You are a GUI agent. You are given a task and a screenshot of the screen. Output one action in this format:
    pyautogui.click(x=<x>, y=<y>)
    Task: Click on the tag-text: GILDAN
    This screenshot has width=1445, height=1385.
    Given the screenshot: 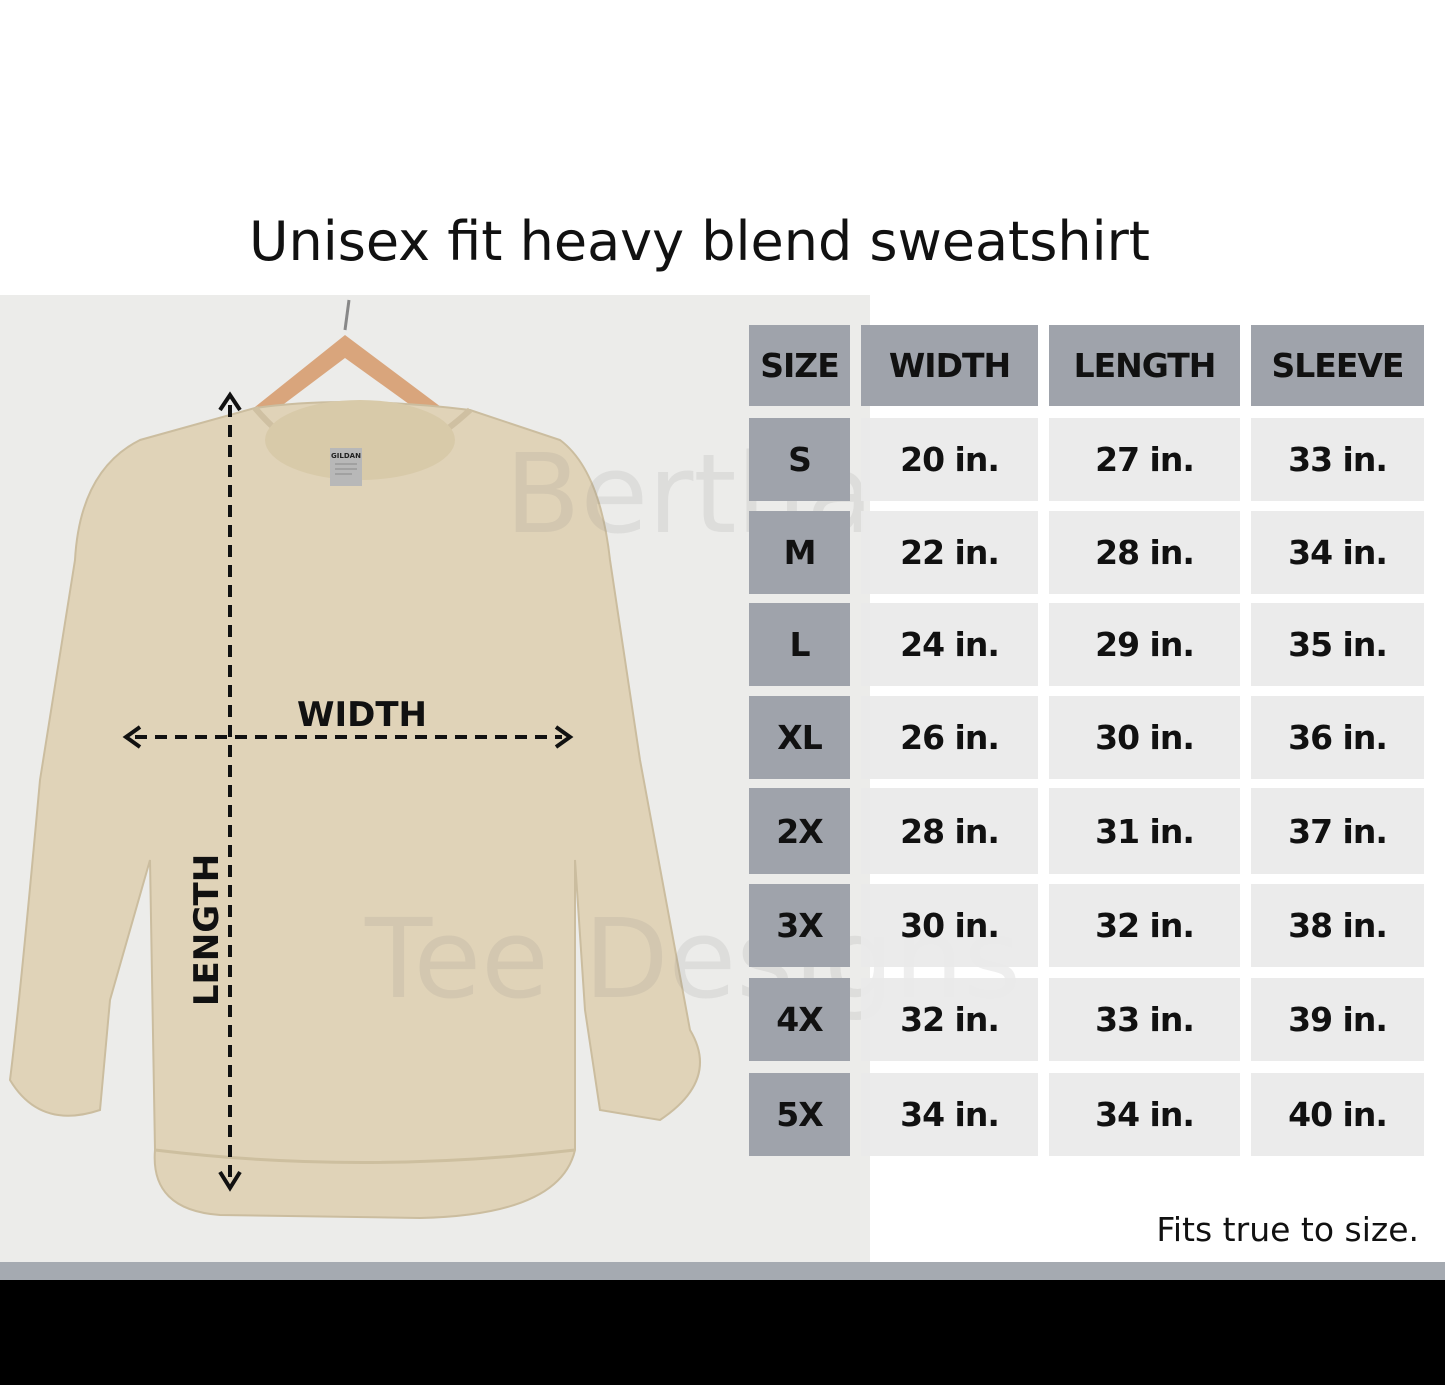 What is the action you would take?
    pyautogui.click(x=346, y=456)
    